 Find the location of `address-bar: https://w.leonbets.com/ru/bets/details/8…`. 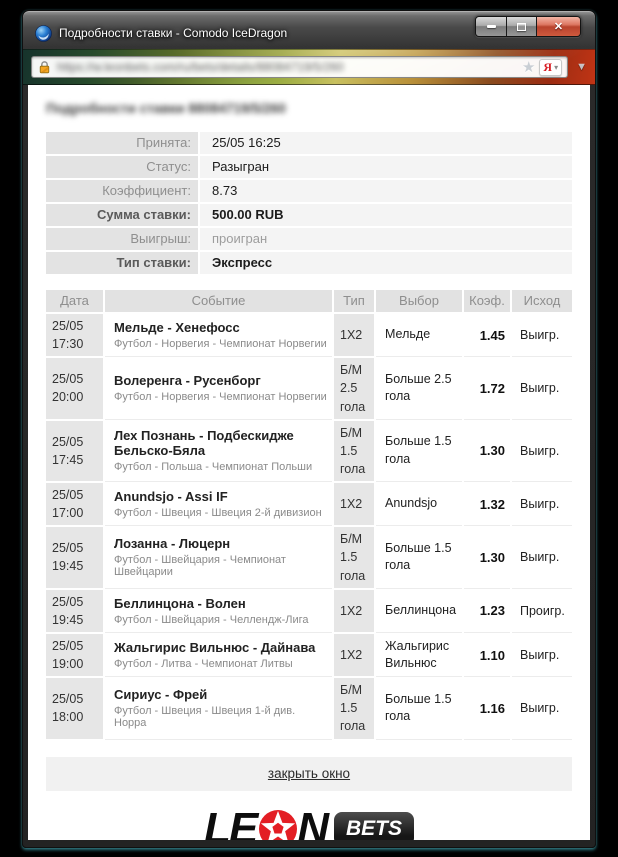

address-bar: https://w.leonbets.com/ru/bets/details/8… is located at coordinates (300, 67).